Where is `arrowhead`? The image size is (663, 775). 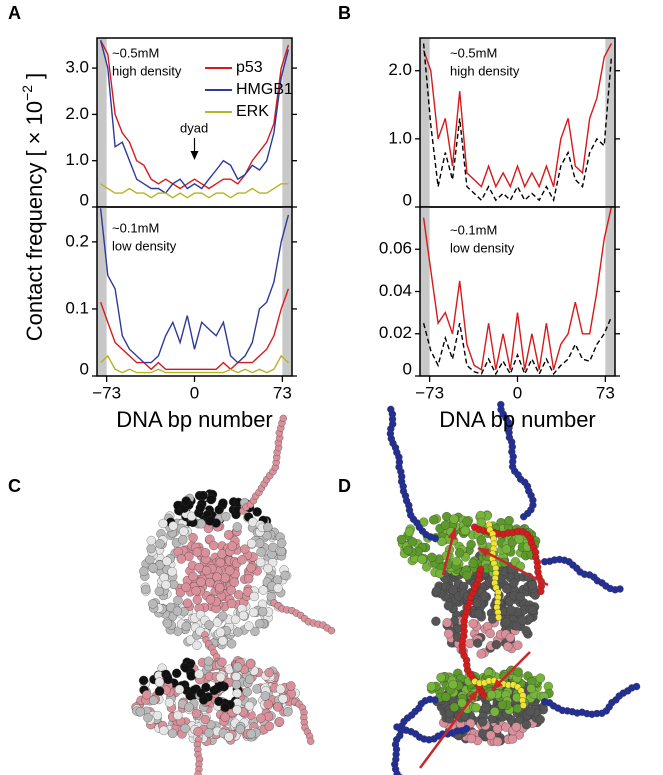 arrowhead is located at coordinates (452, 534).